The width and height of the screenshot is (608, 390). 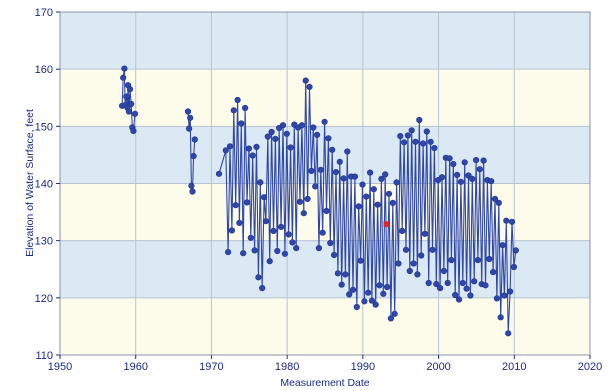 I want to click on x-tick-label: 1990, so click(x=363, y=367).